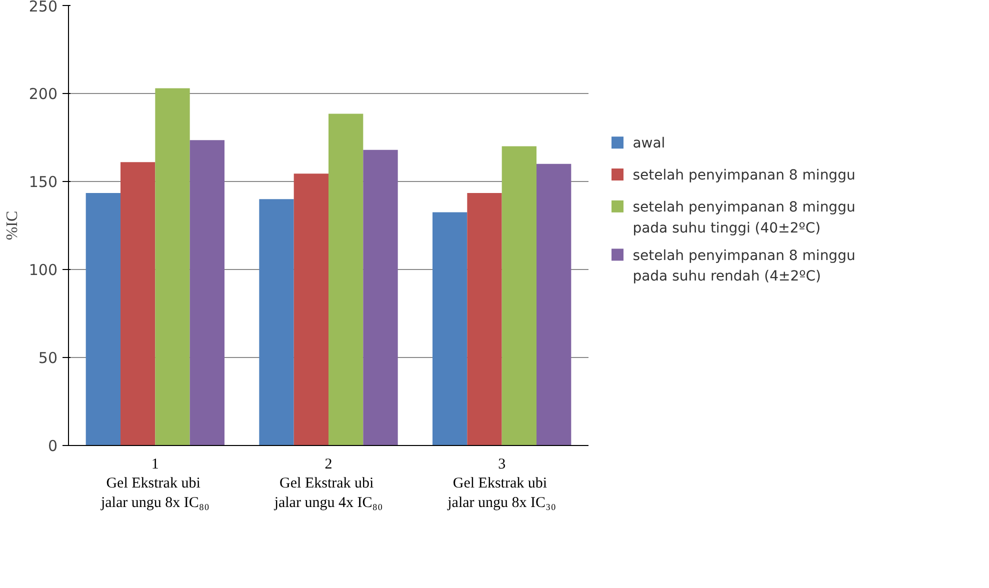 The height and width of the screenshot is (588, 989). Describe the element at coordinates (501, 483) in the screenshot. I see `x-tick-label: 3 Gel Ekstrak ubi jalar ungu 8x IC₃₀` at that location.